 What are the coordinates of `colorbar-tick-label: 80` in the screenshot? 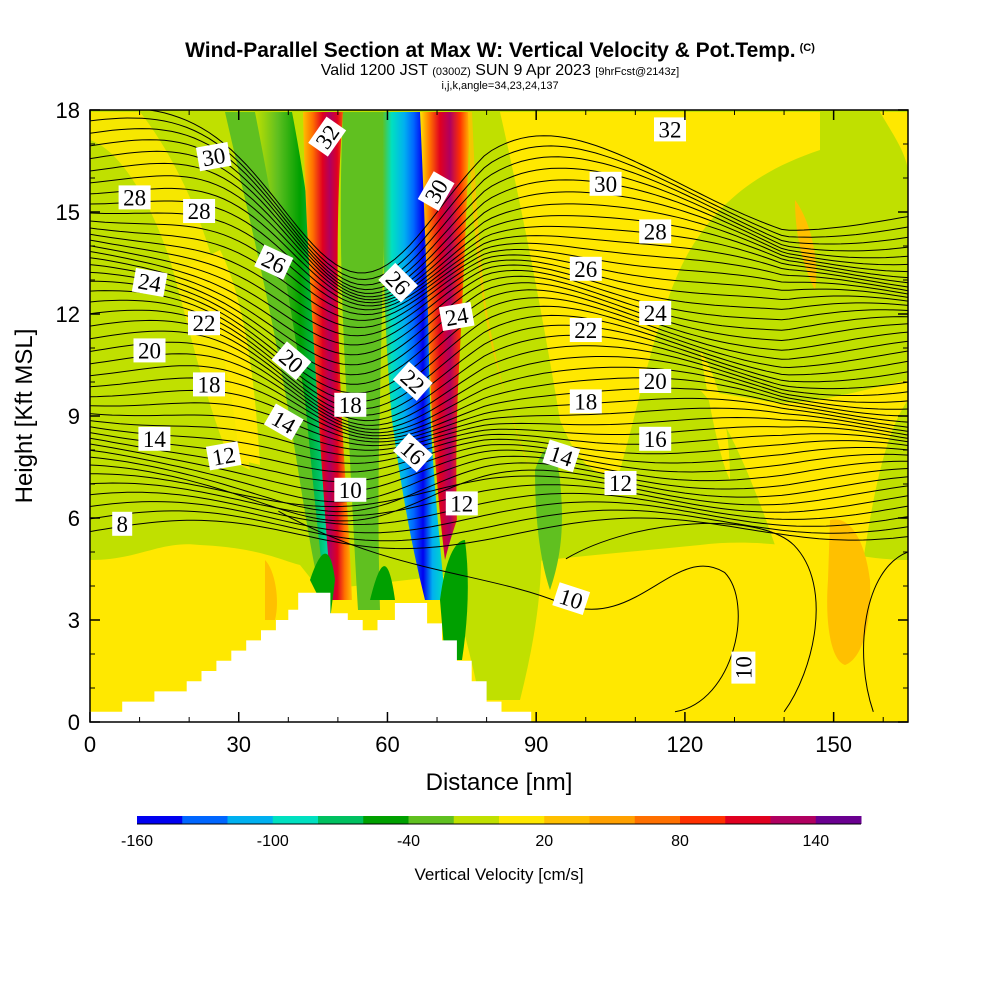 It's located at (680, 841).